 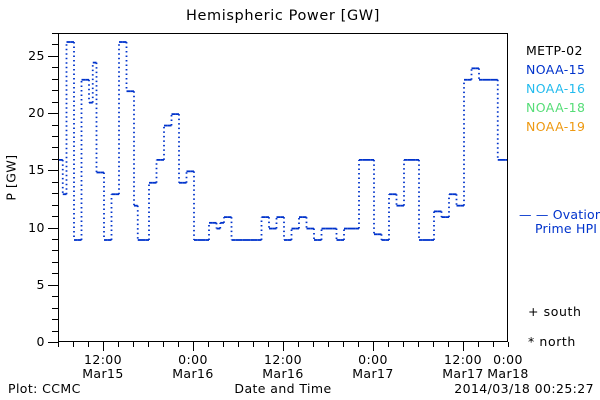 What do you see at coordinates (552, 341) in the screenshot?
I see `legend-symbol-north: * north` at bounding box center [552, 341].